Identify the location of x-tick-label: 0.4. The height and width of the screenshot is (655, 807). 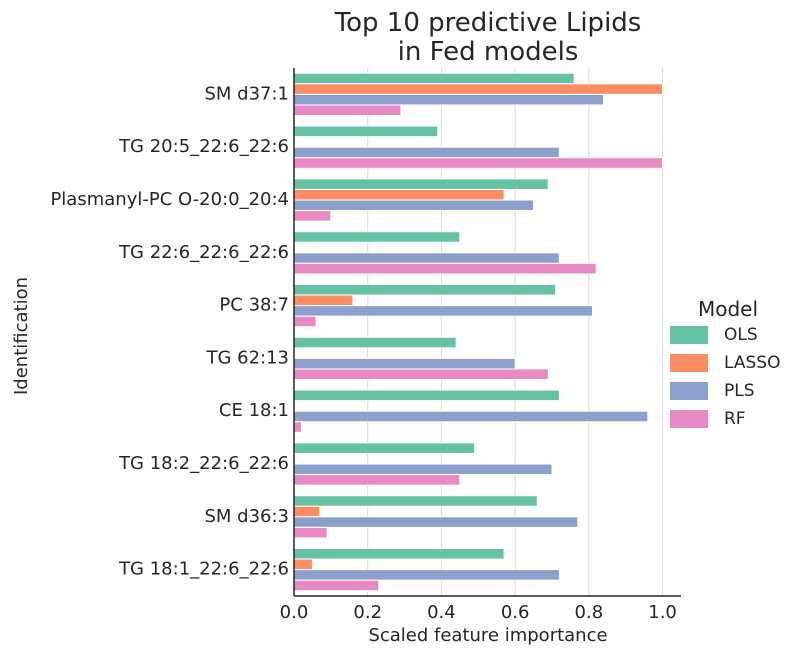
(441, 612).